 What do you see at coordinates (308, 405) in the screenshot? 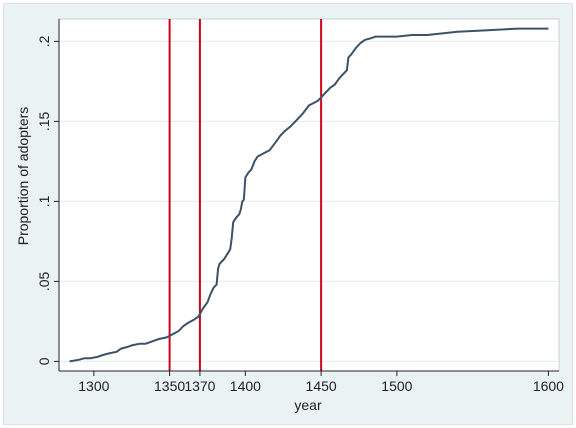
I see `x-axis-title: year` at bounding box center [308, 405].